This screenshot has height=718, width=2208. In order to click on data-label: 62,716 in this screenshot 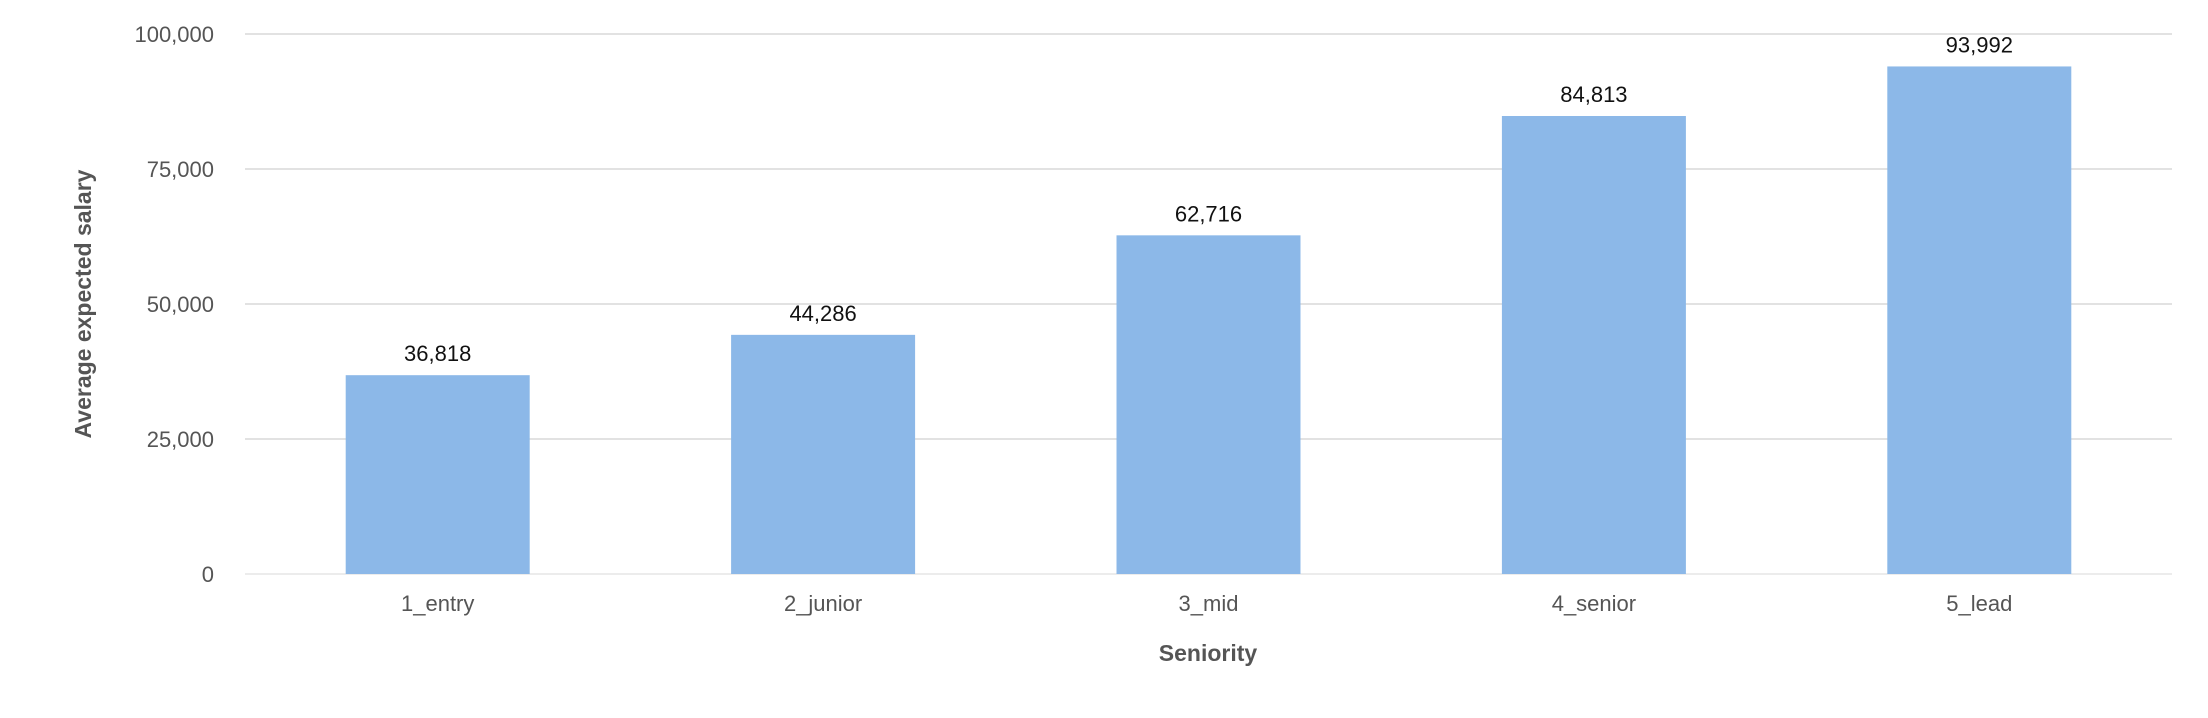, I will do `click(1208, 213)`.